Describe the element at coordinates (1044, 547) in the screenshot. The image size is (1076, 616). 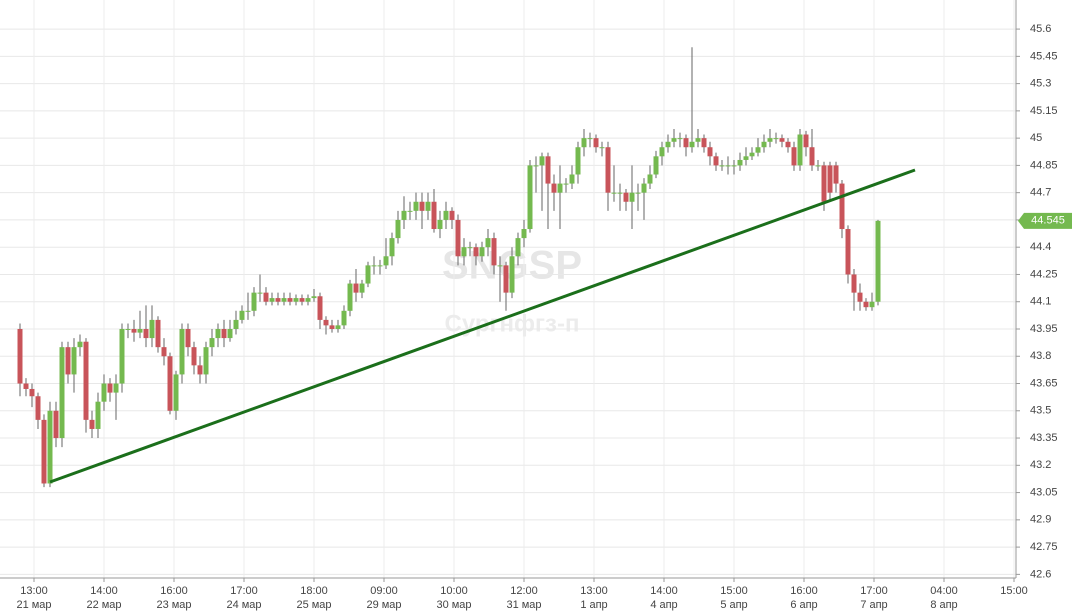
I see `y-tick-label: 42.75` at that location.